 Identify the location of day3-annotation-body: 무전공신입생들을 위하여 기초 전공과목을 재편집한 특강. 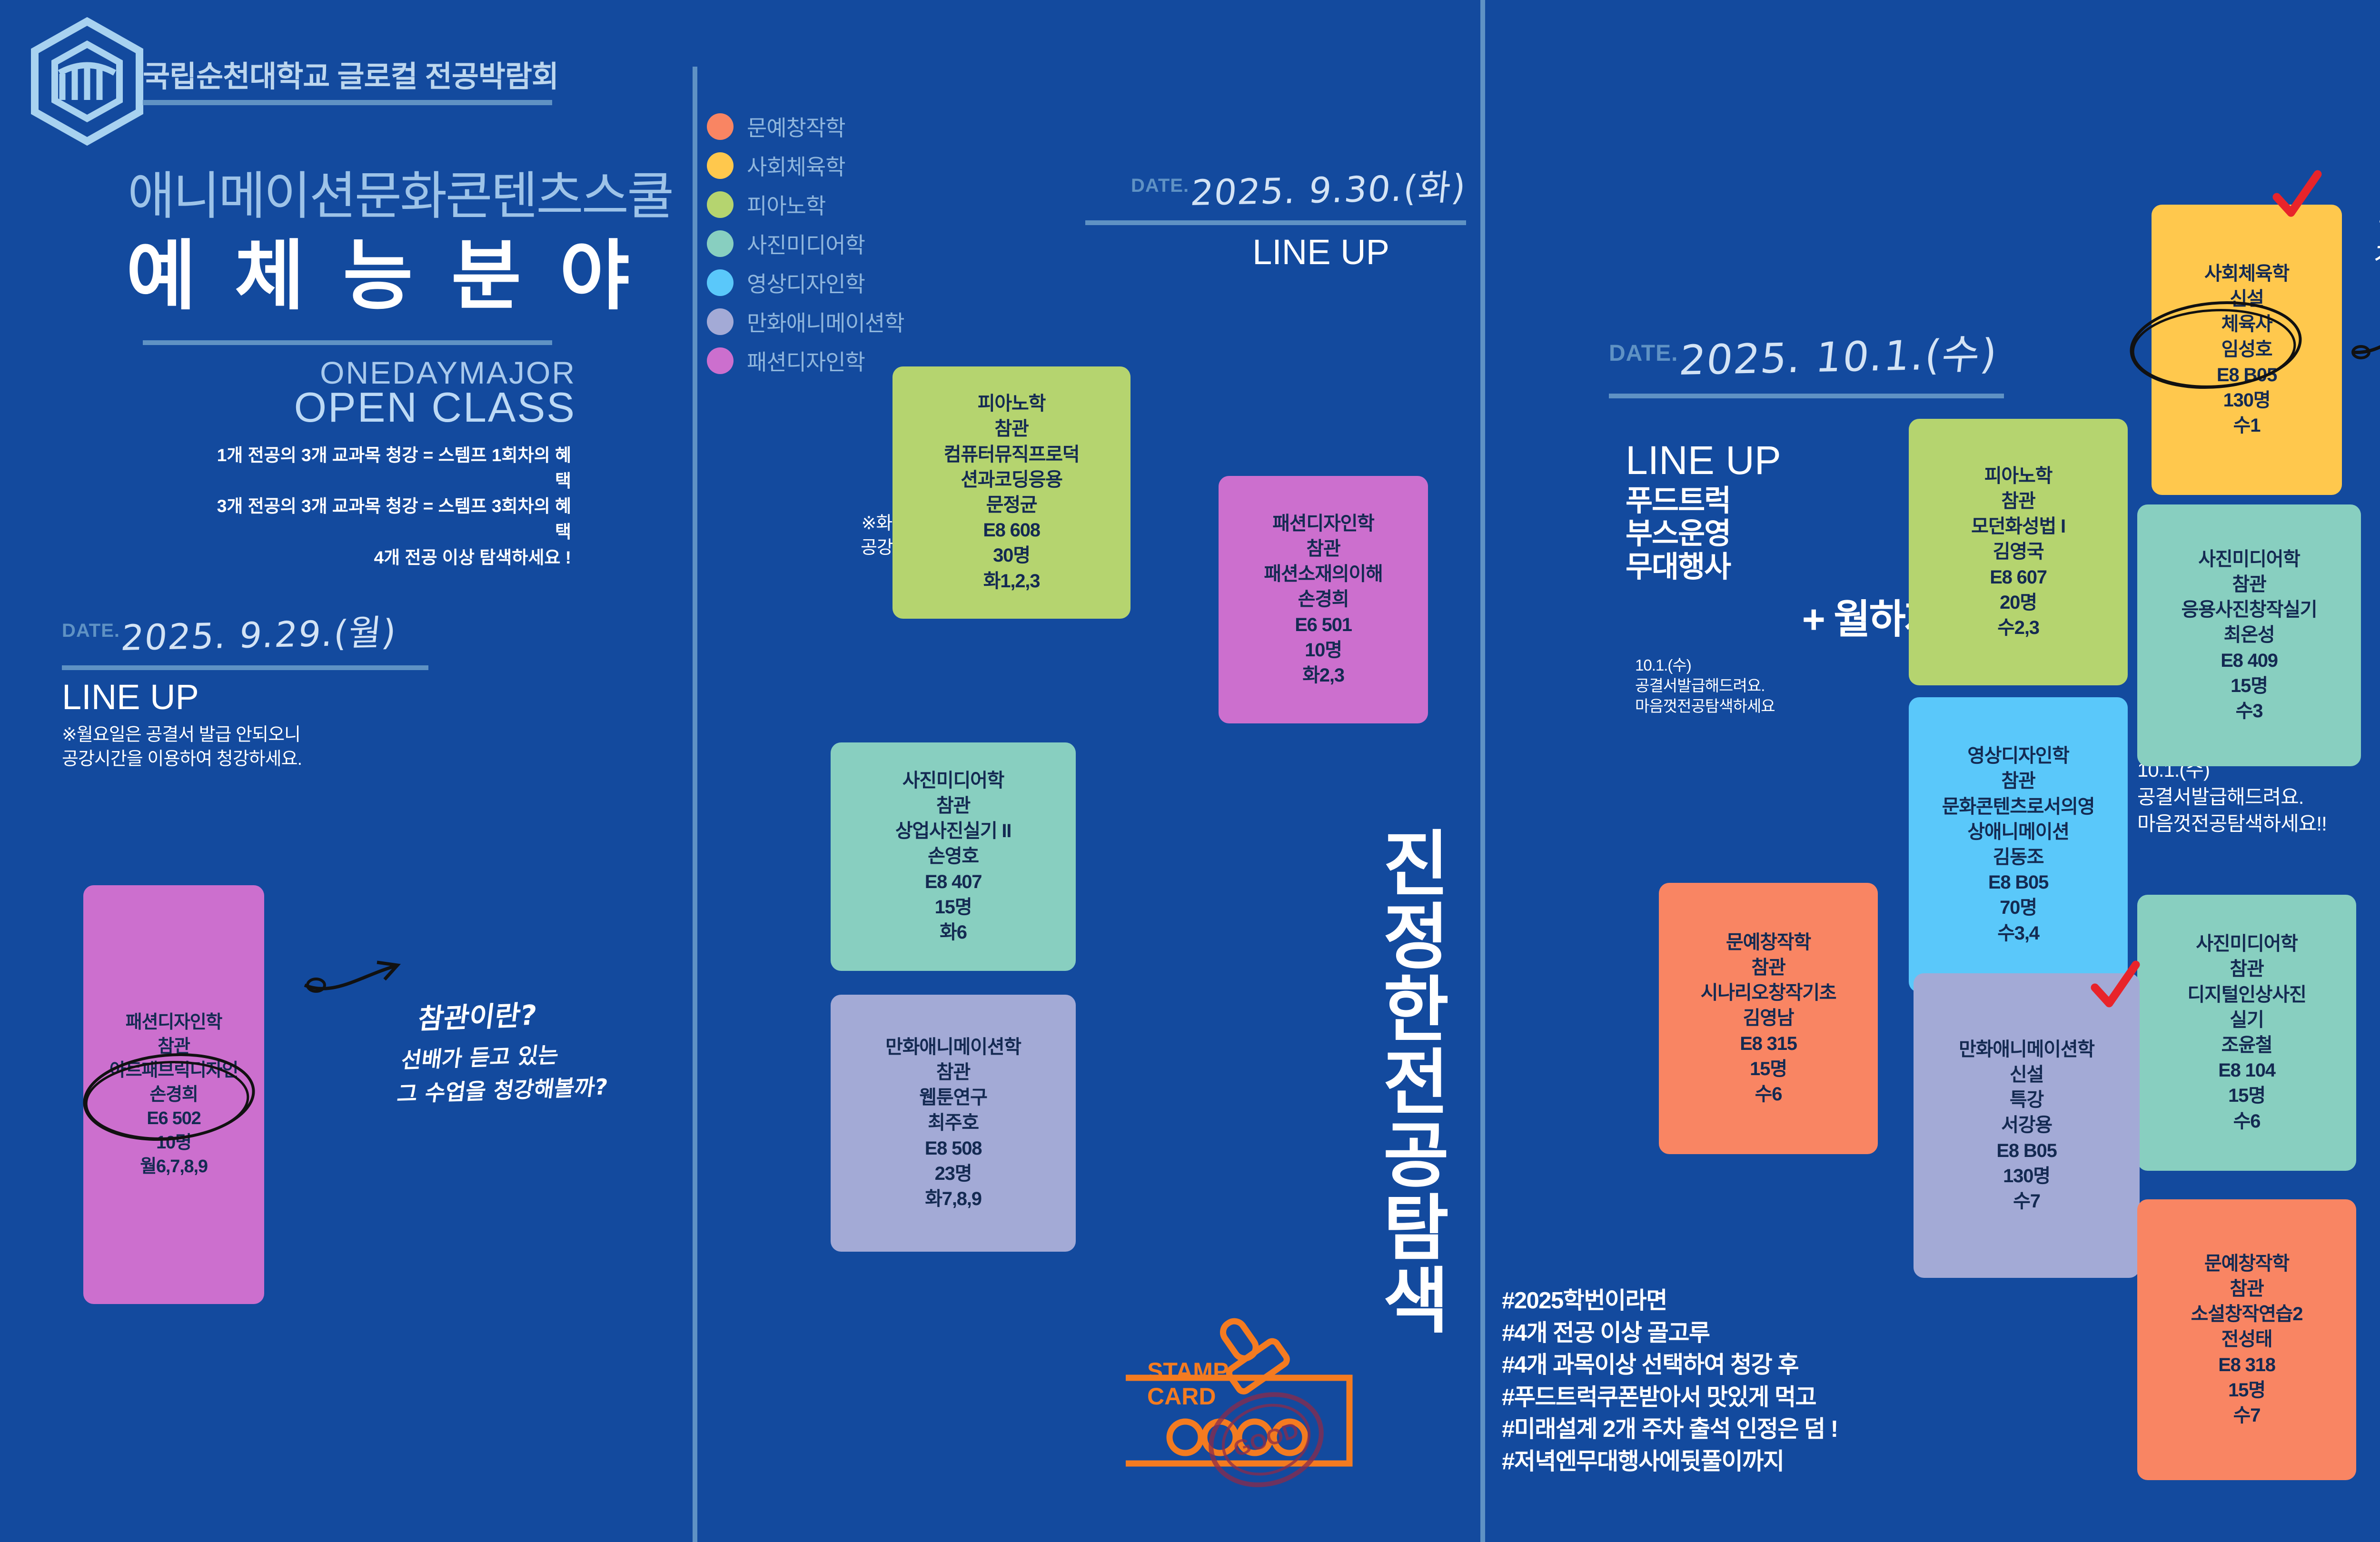
(2376, 234).